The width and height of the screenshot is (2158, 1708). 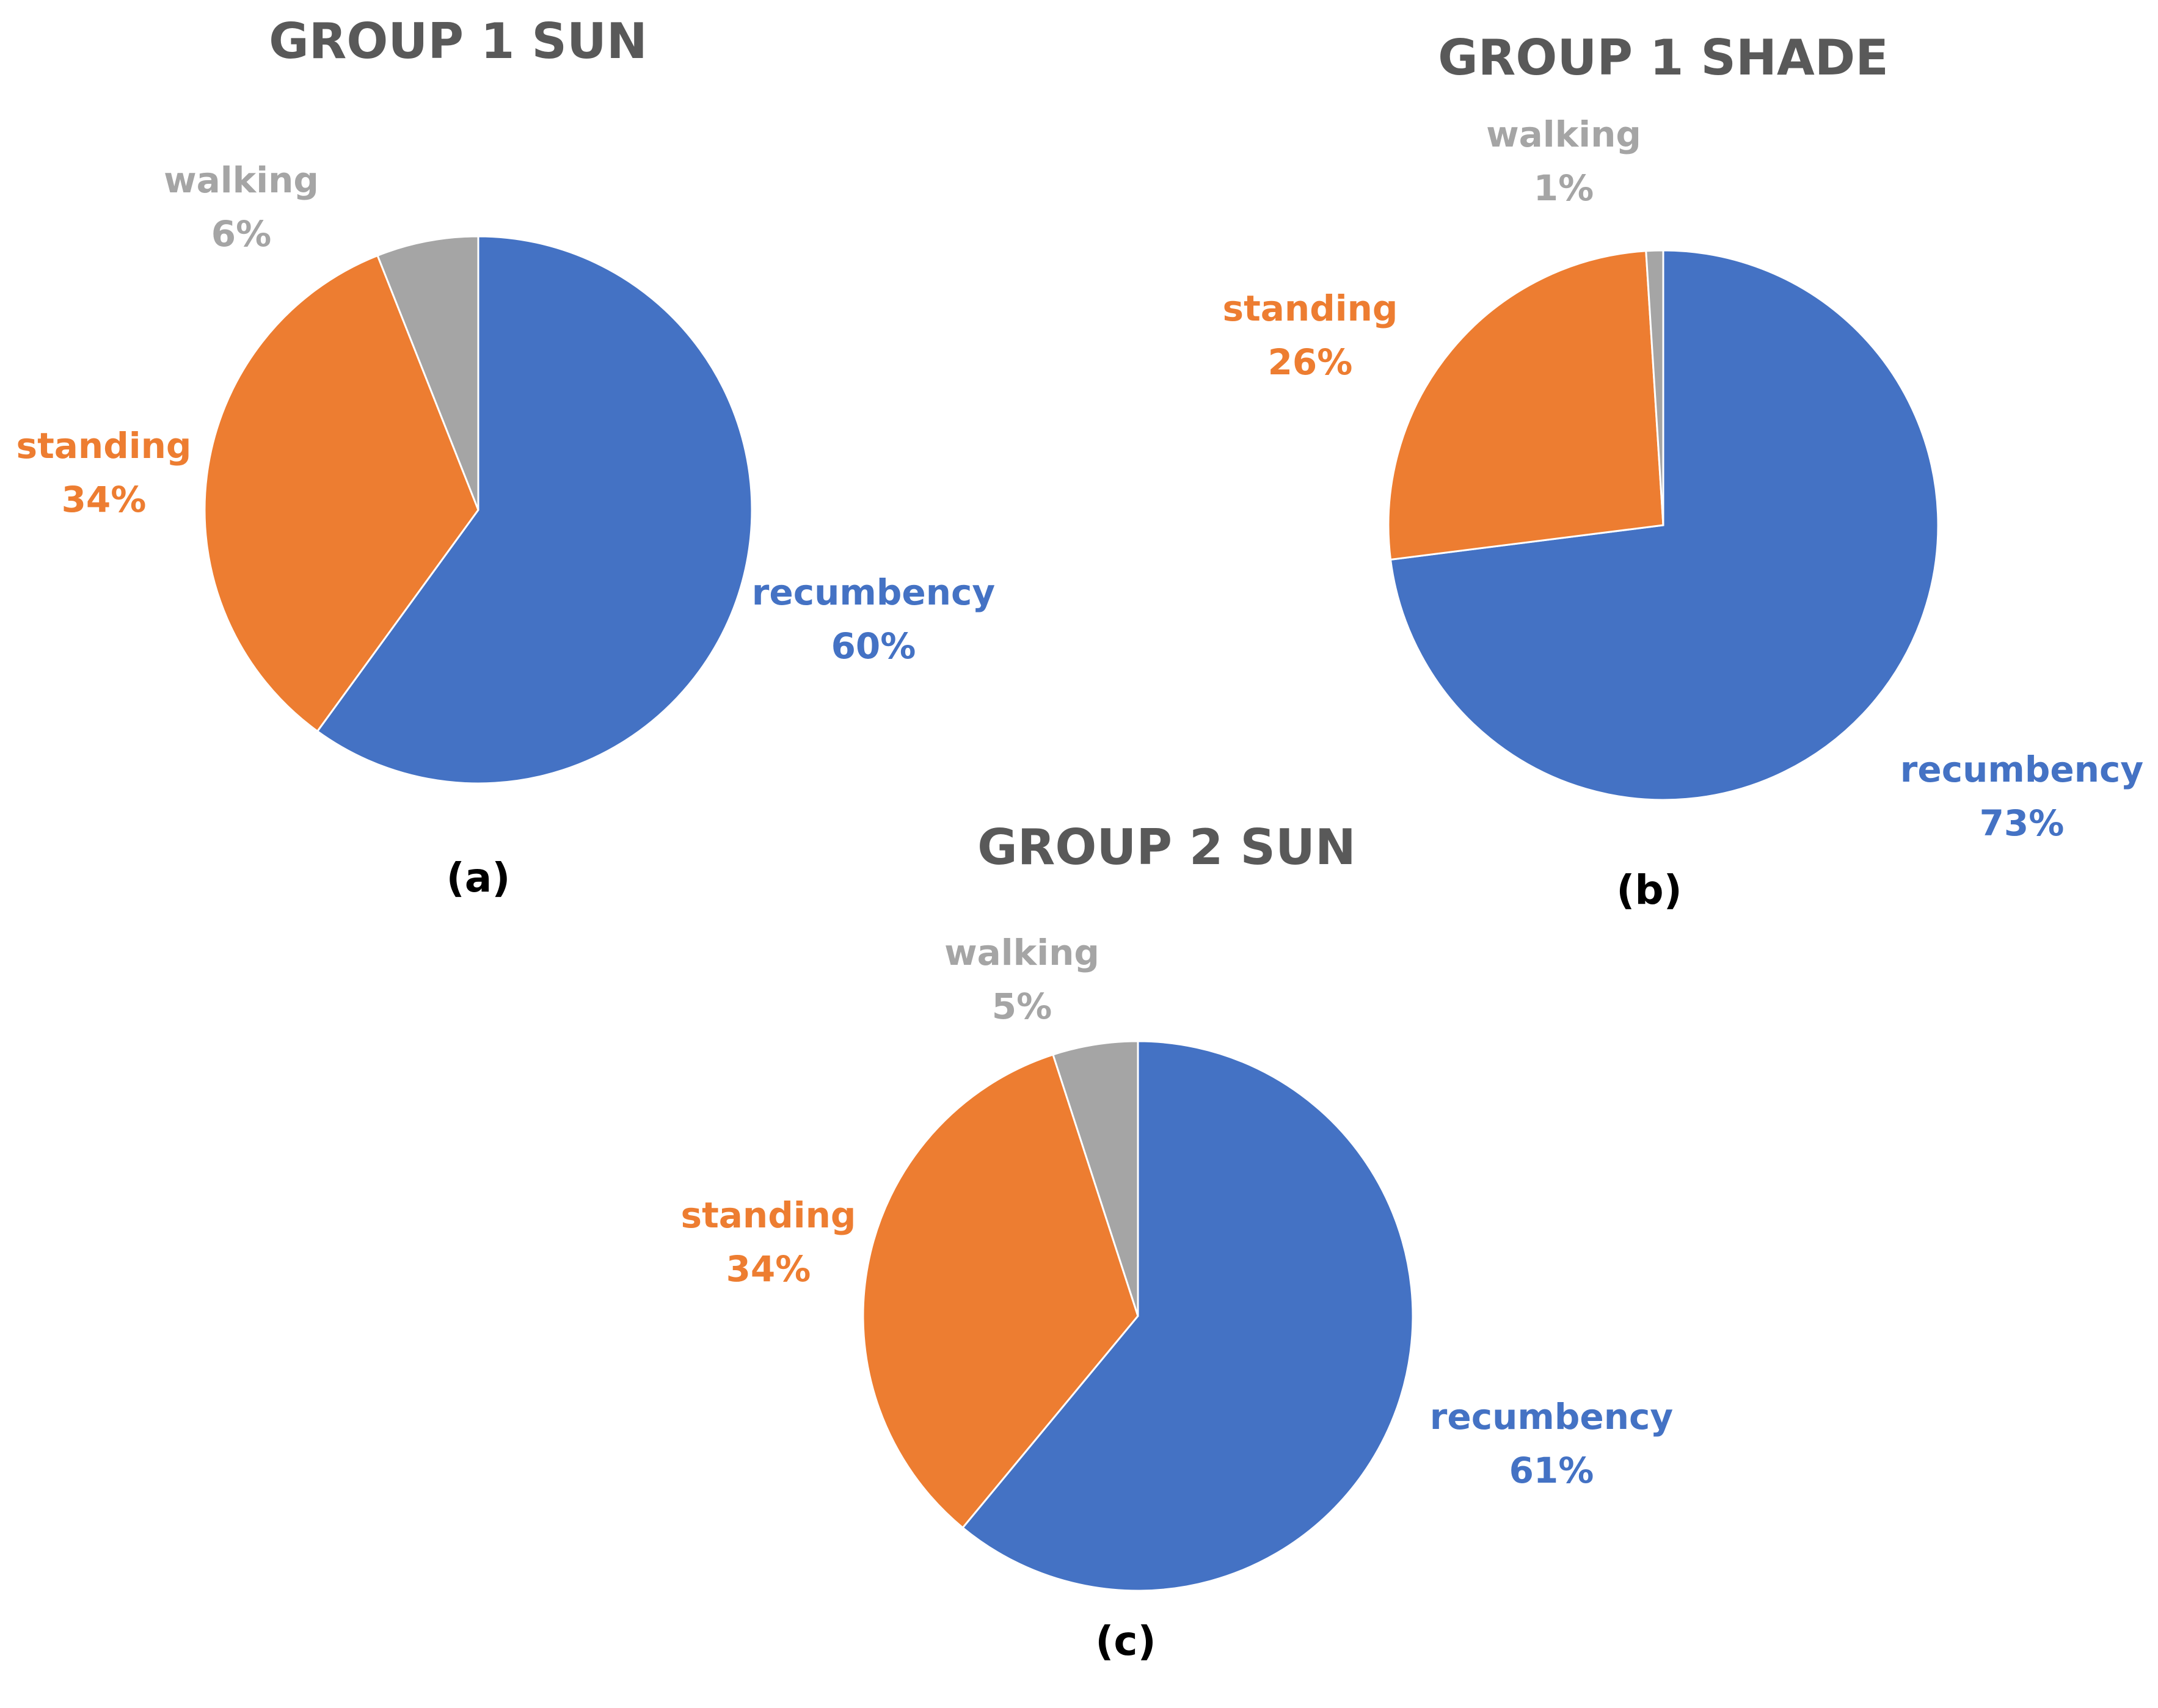 I want to click on chart-title: GROUP 2 SUN, so click(x=1166, y=848).